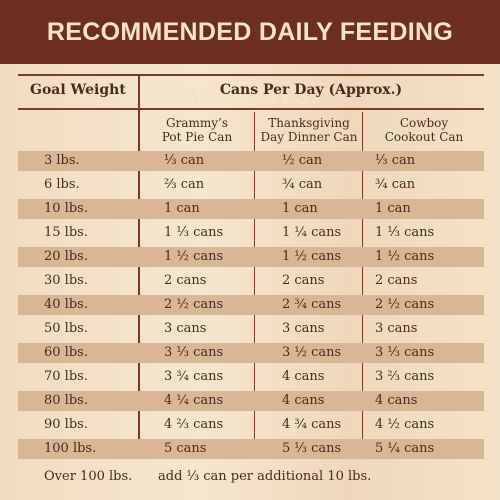 The image size is (500, 500). Describe the element at coordinates (66, 304) in the screenshot. I see `weight: 40 lbs.` at that location.